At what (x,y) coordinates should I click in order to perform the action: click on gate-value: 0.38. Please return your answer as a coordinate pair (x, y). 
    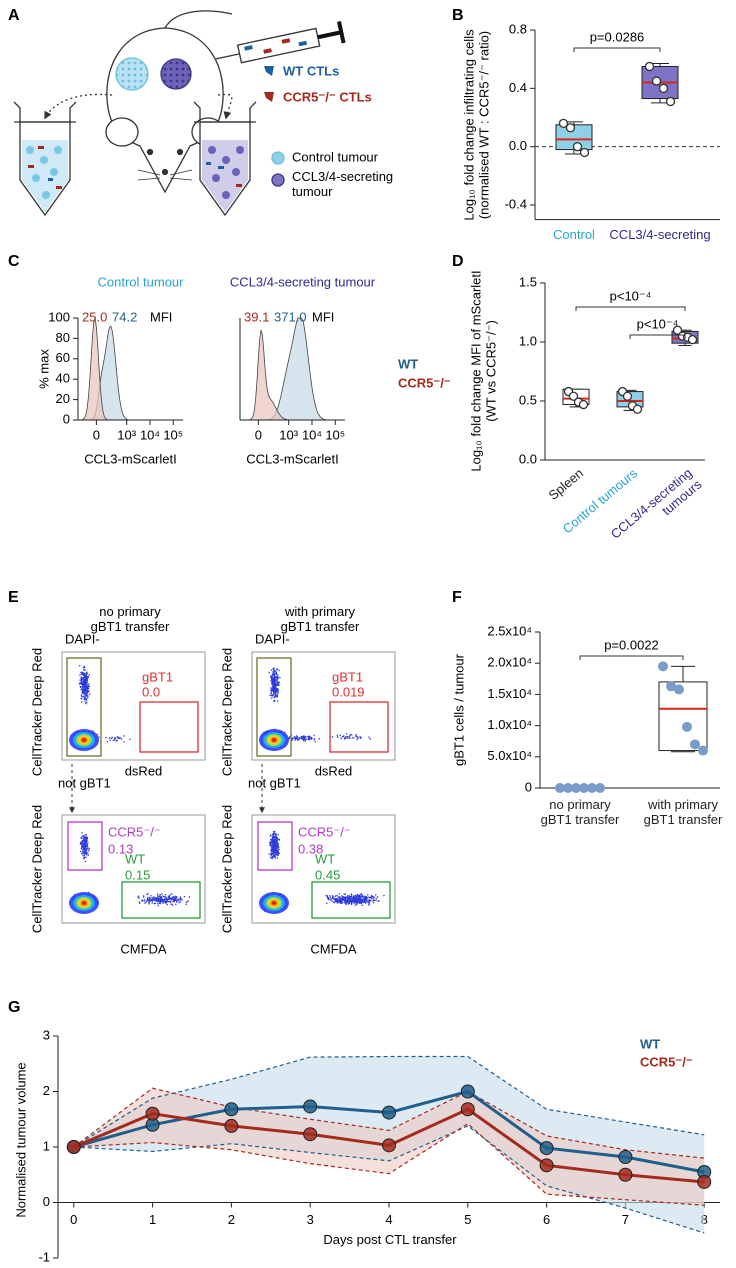
    Looking at the image, I should click on (310, 848).